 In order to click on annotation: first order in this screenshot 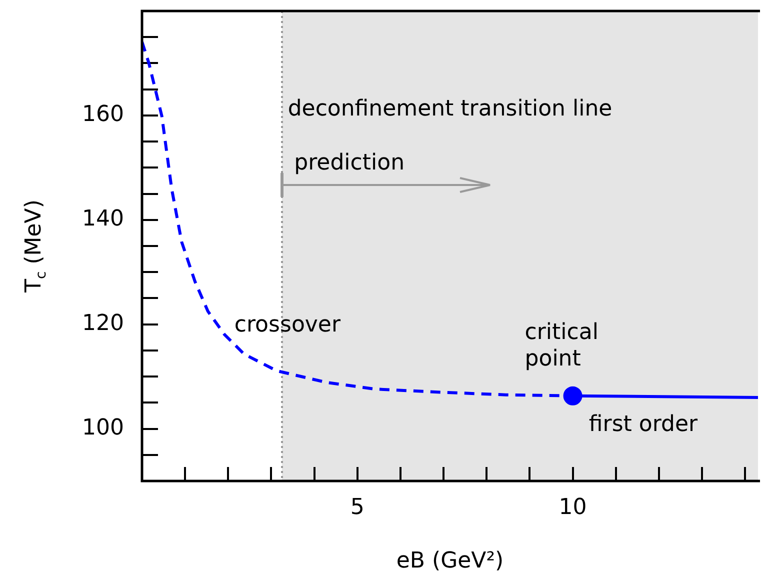, I will do `click(643, 425)`.